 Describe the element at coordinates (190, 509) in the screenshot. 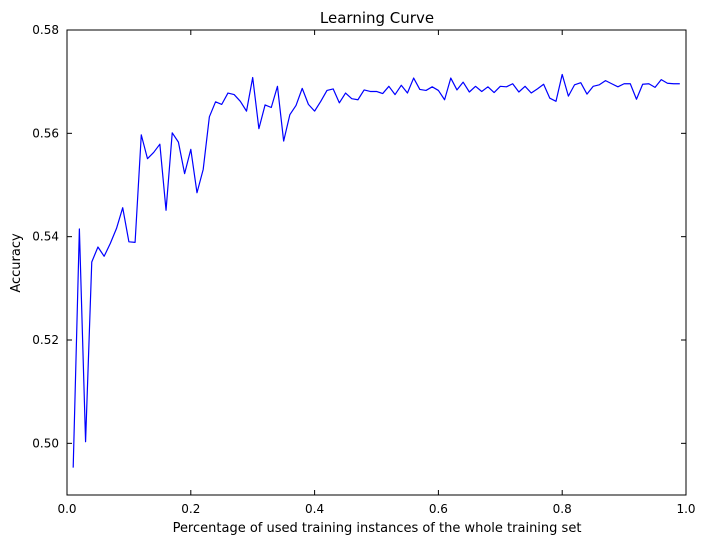

I see `x-tick-label: 0.2` at that location.